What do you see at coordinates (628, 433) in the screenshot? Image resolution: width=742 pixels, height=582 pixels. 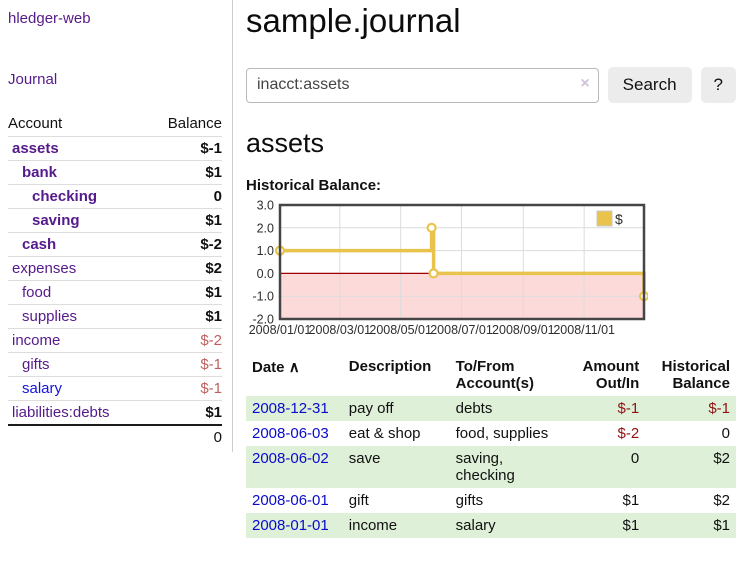 I see `transaction-amount: $-2` at bounding box center [628, 433].